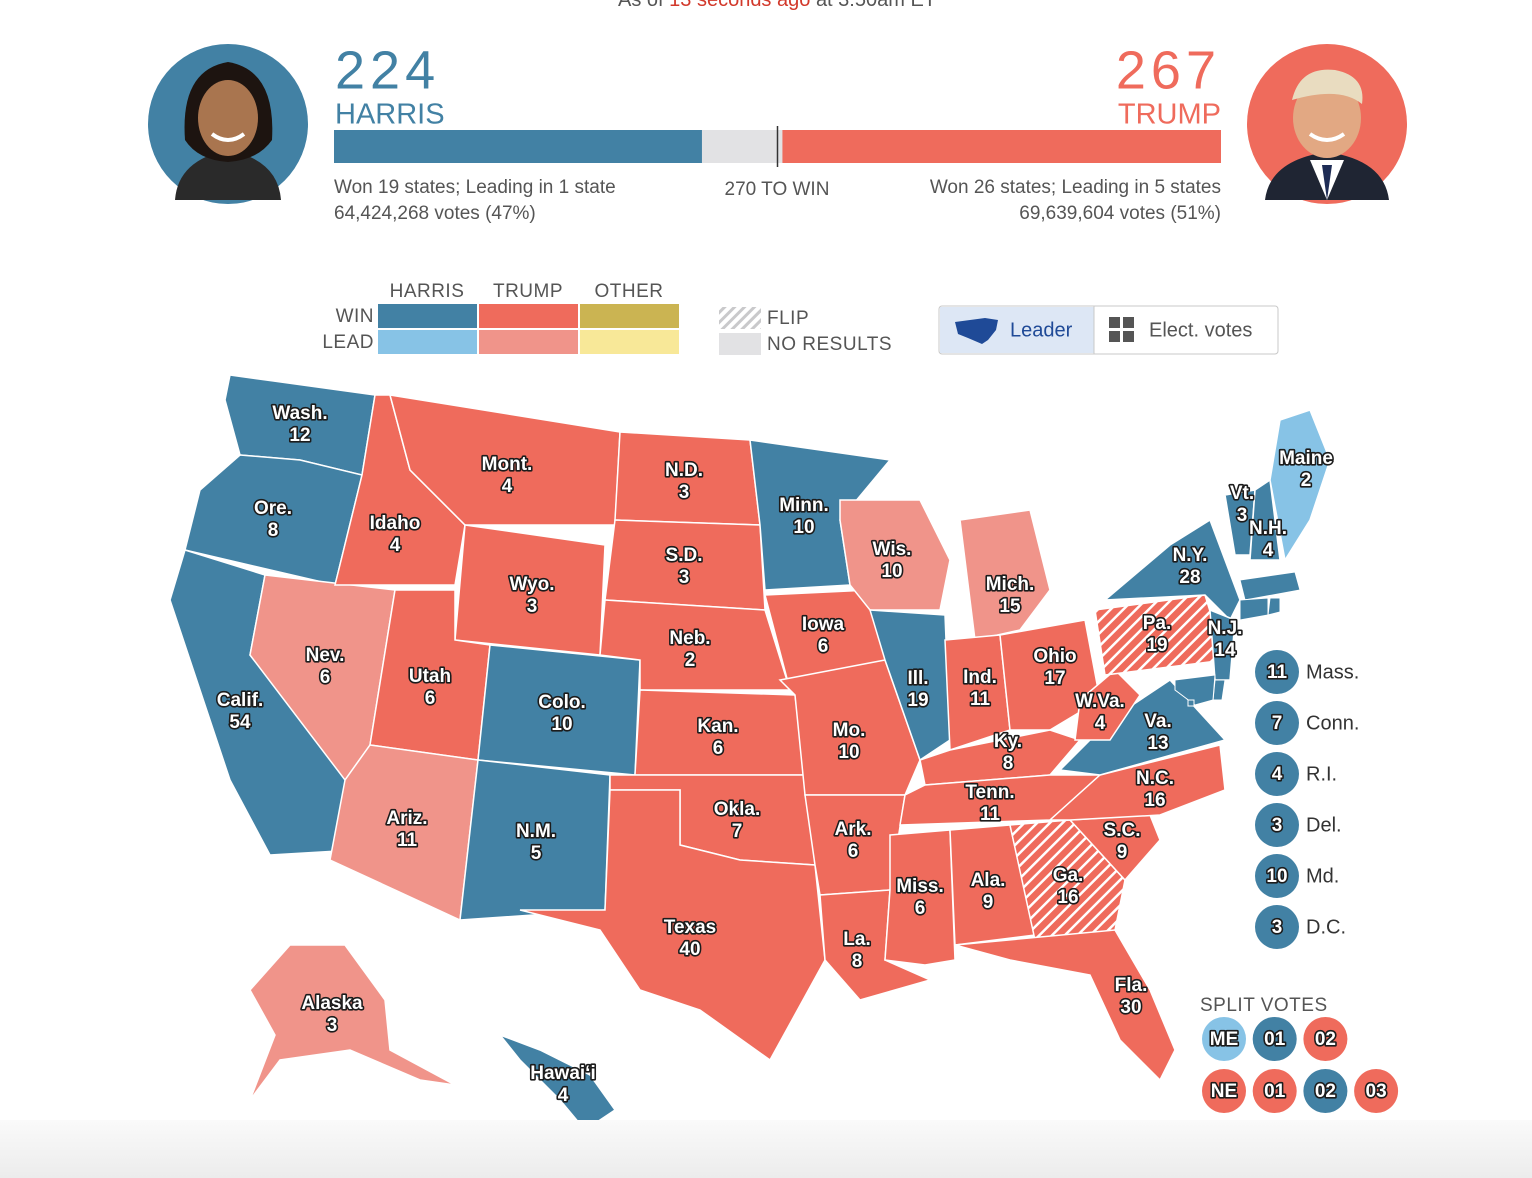 The image size is (1532, 1178). I want to click on state-name: Mont., so click(507, 464).